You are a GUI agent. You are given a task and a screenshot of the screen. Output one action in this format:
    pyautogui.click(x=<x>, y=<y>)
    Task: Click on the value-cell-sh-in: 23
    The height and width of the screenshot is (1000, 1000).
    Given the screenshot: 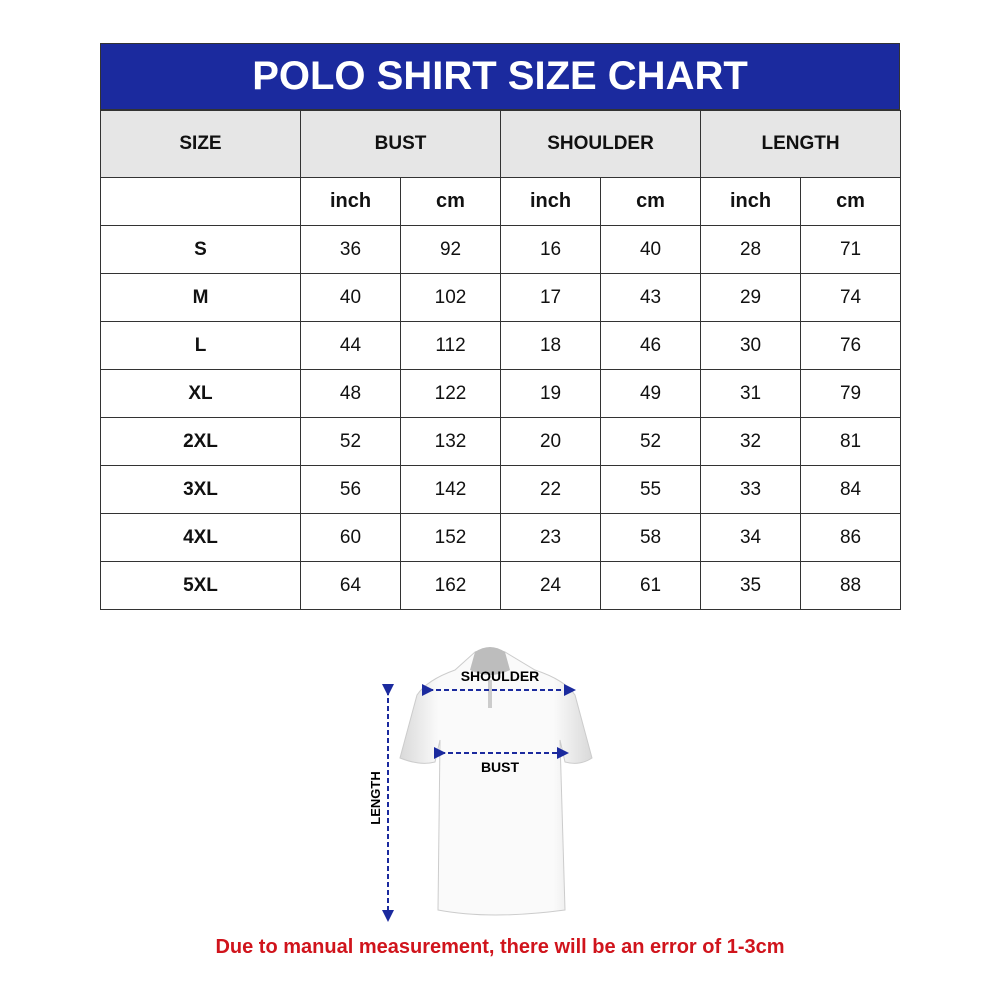 What is the action you would take?
    pyautogui.click(x=551, y=537)
    